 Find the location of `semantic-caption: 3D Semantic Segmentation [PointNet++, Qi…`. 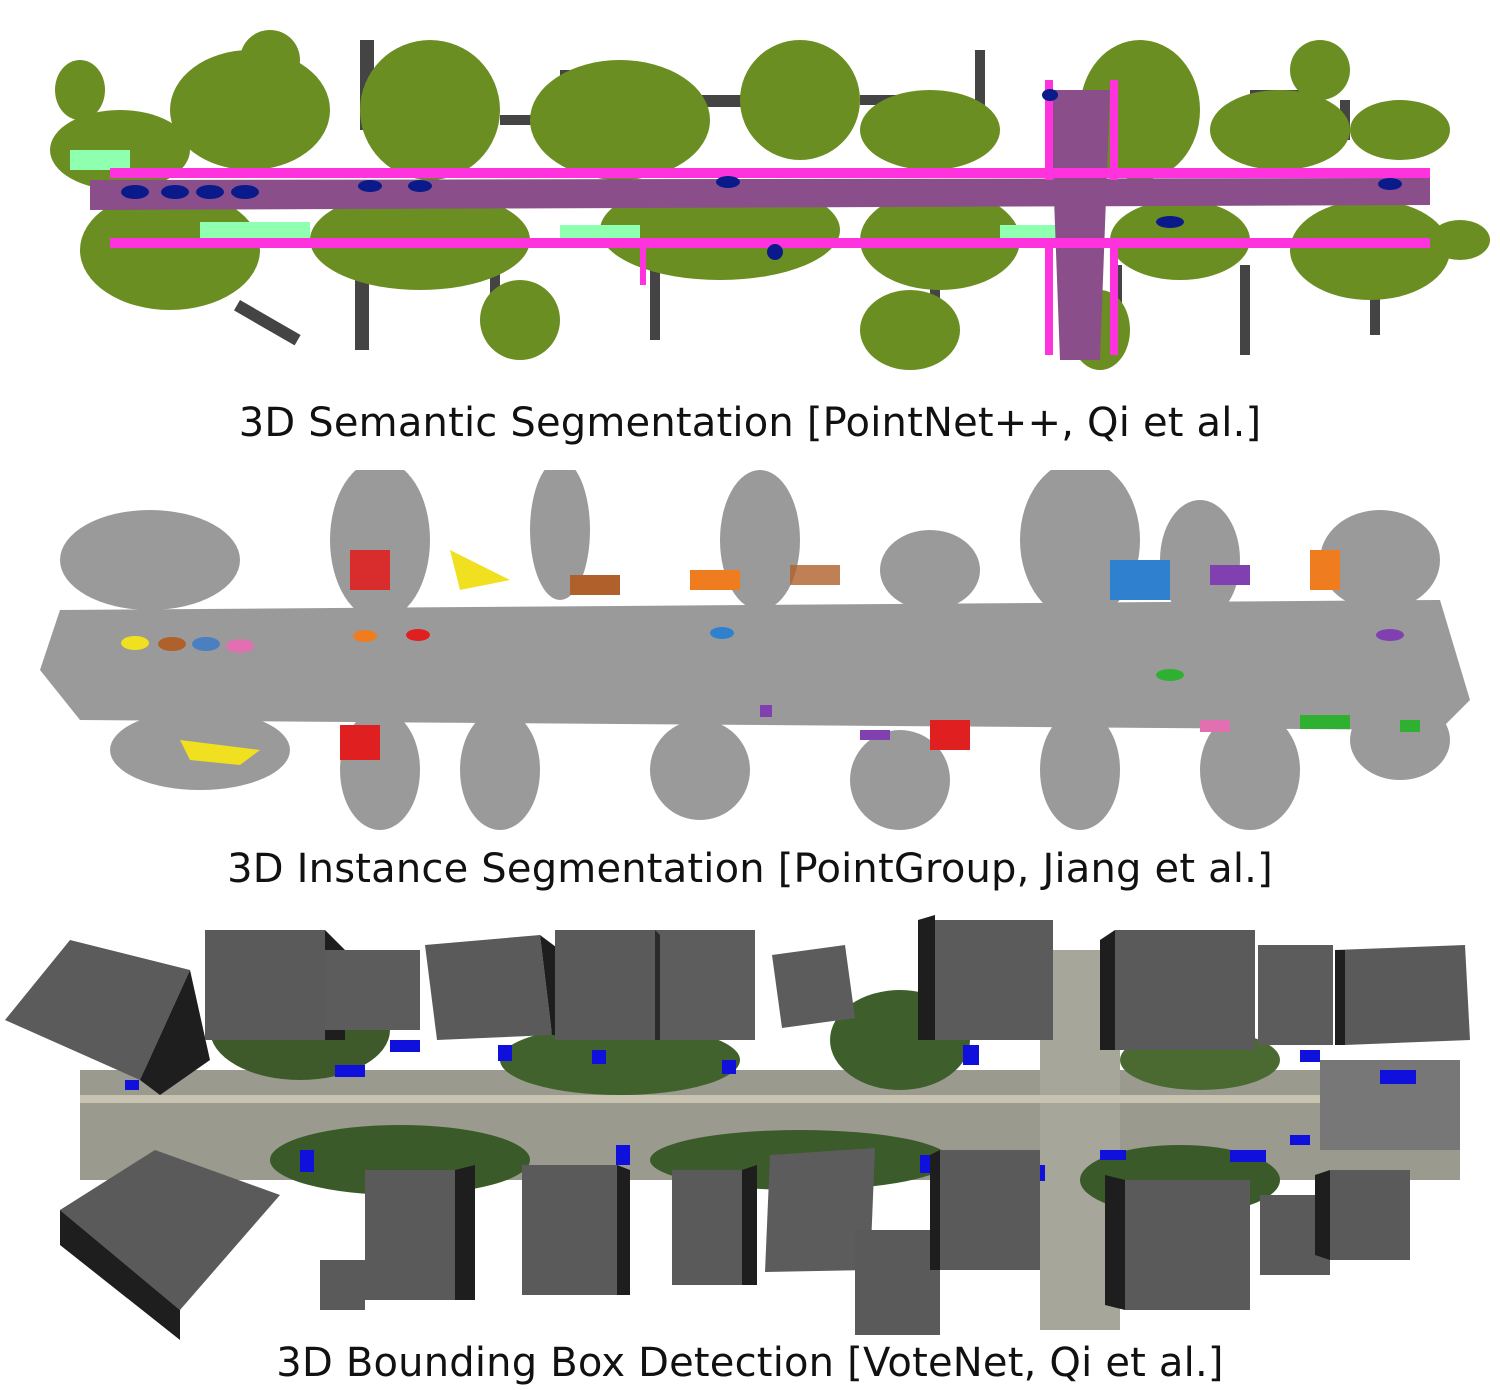

semantic-caption: 3D Semantic Segmentation [PointNet++, Qi… is located at coordinates (750, 423).